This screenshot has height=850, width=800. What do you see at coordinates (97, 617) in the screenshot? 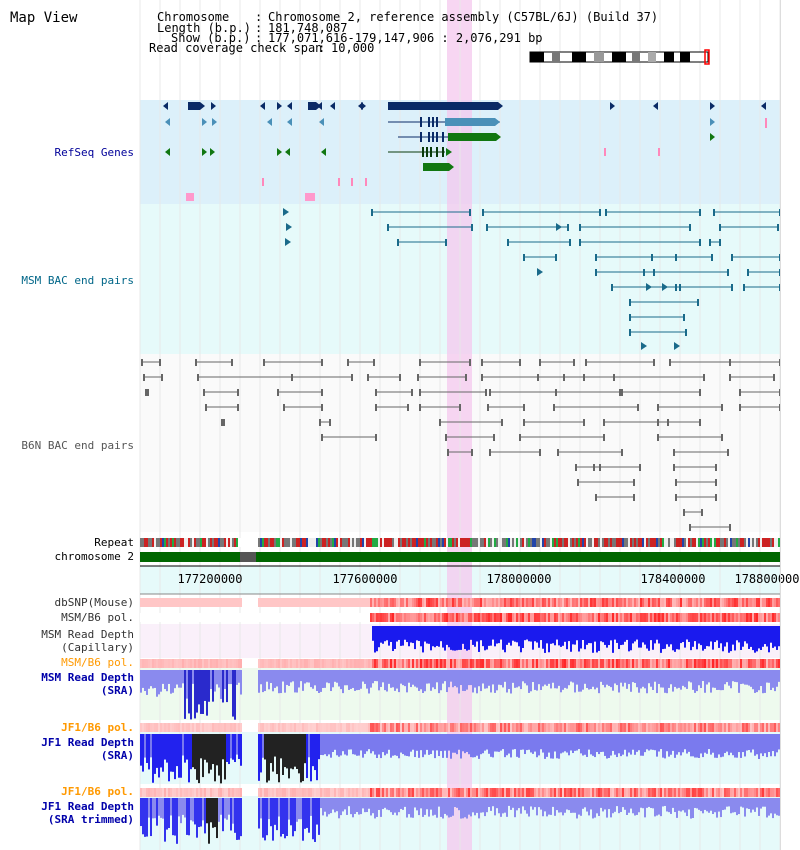
I see `track-label-msm-b6-pol-1: MSM/B6 pol.` at bounding box center [97, 617].